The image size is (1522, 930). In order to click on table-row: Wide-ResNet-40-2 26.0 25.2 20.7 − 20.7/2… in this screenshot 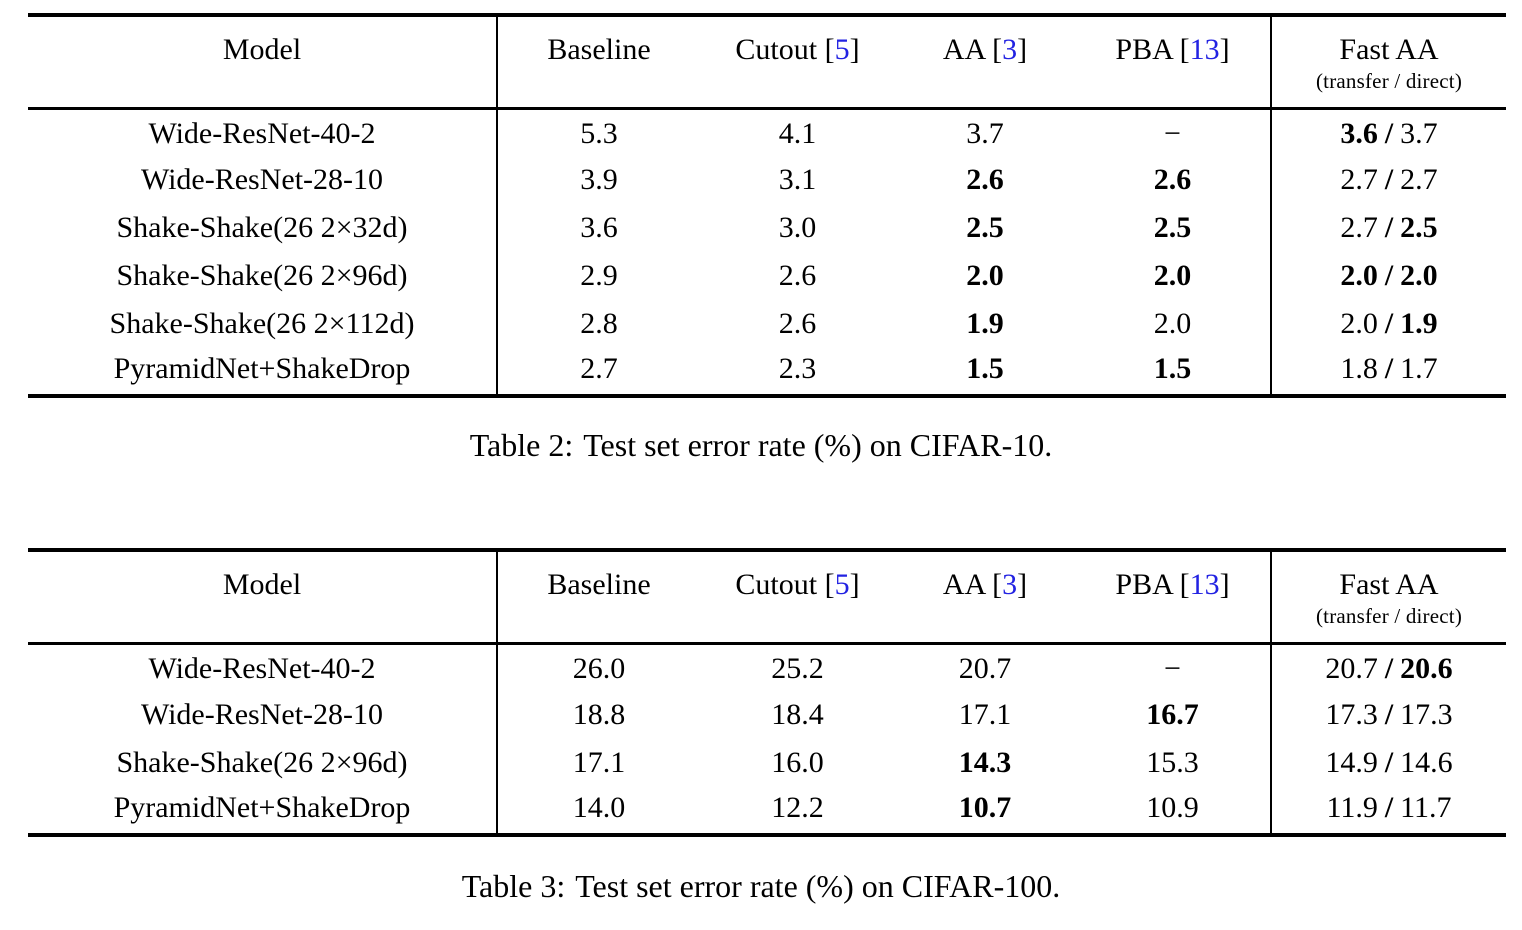, I will do `click(767, 667)`.